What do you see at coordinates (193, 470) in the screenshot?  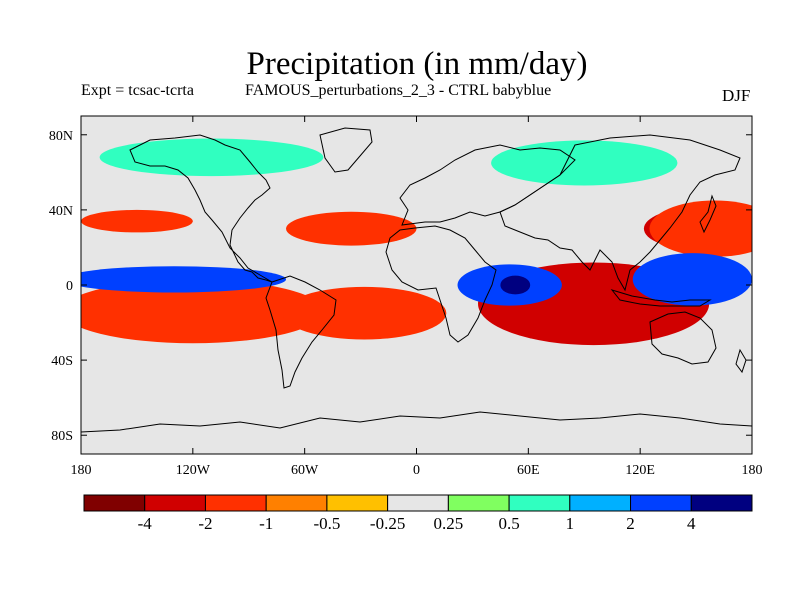 I see `x-tick-label: 120W` at bounding box center [193, 470].